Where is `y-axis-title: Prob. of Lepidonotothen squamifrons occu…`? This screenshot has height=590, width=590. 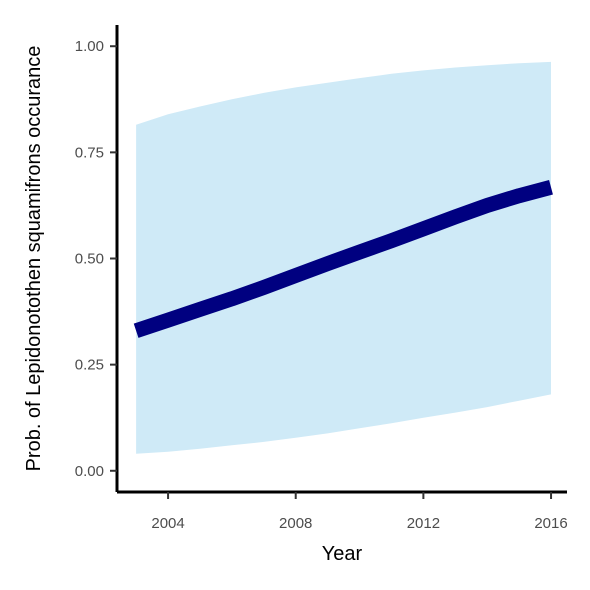 y-axis-title: Prob. of Lepidonotothen squamifrons occu… is located at coordinates (34, 259).